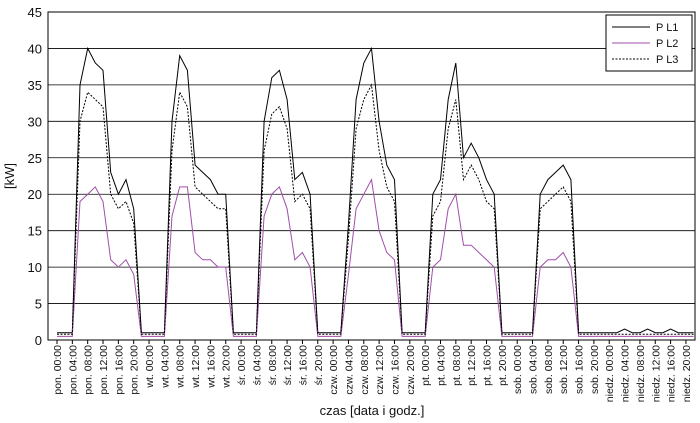 The width and height of the screenshot is (700, 423). I want to click on x-tick-label: śr. 04:00, so click(257, 365).